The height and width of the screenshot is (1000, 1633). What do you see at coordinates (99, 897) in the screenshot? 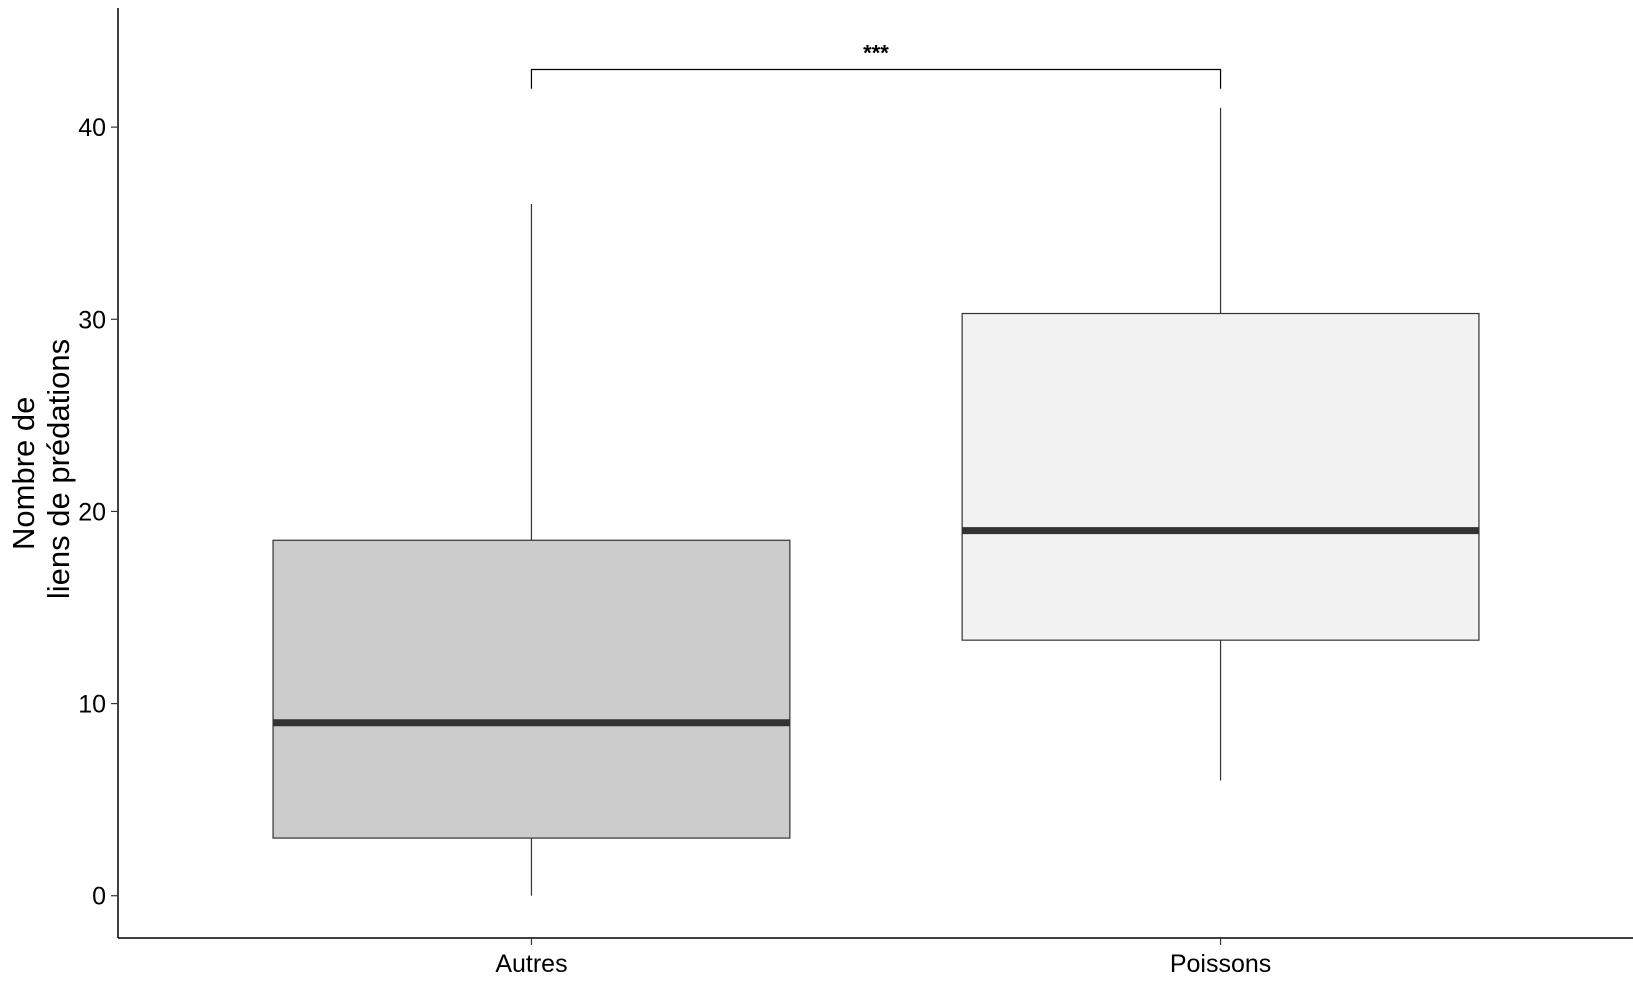
I see `y-tick-label: 0` at bounding box center [99, 897].